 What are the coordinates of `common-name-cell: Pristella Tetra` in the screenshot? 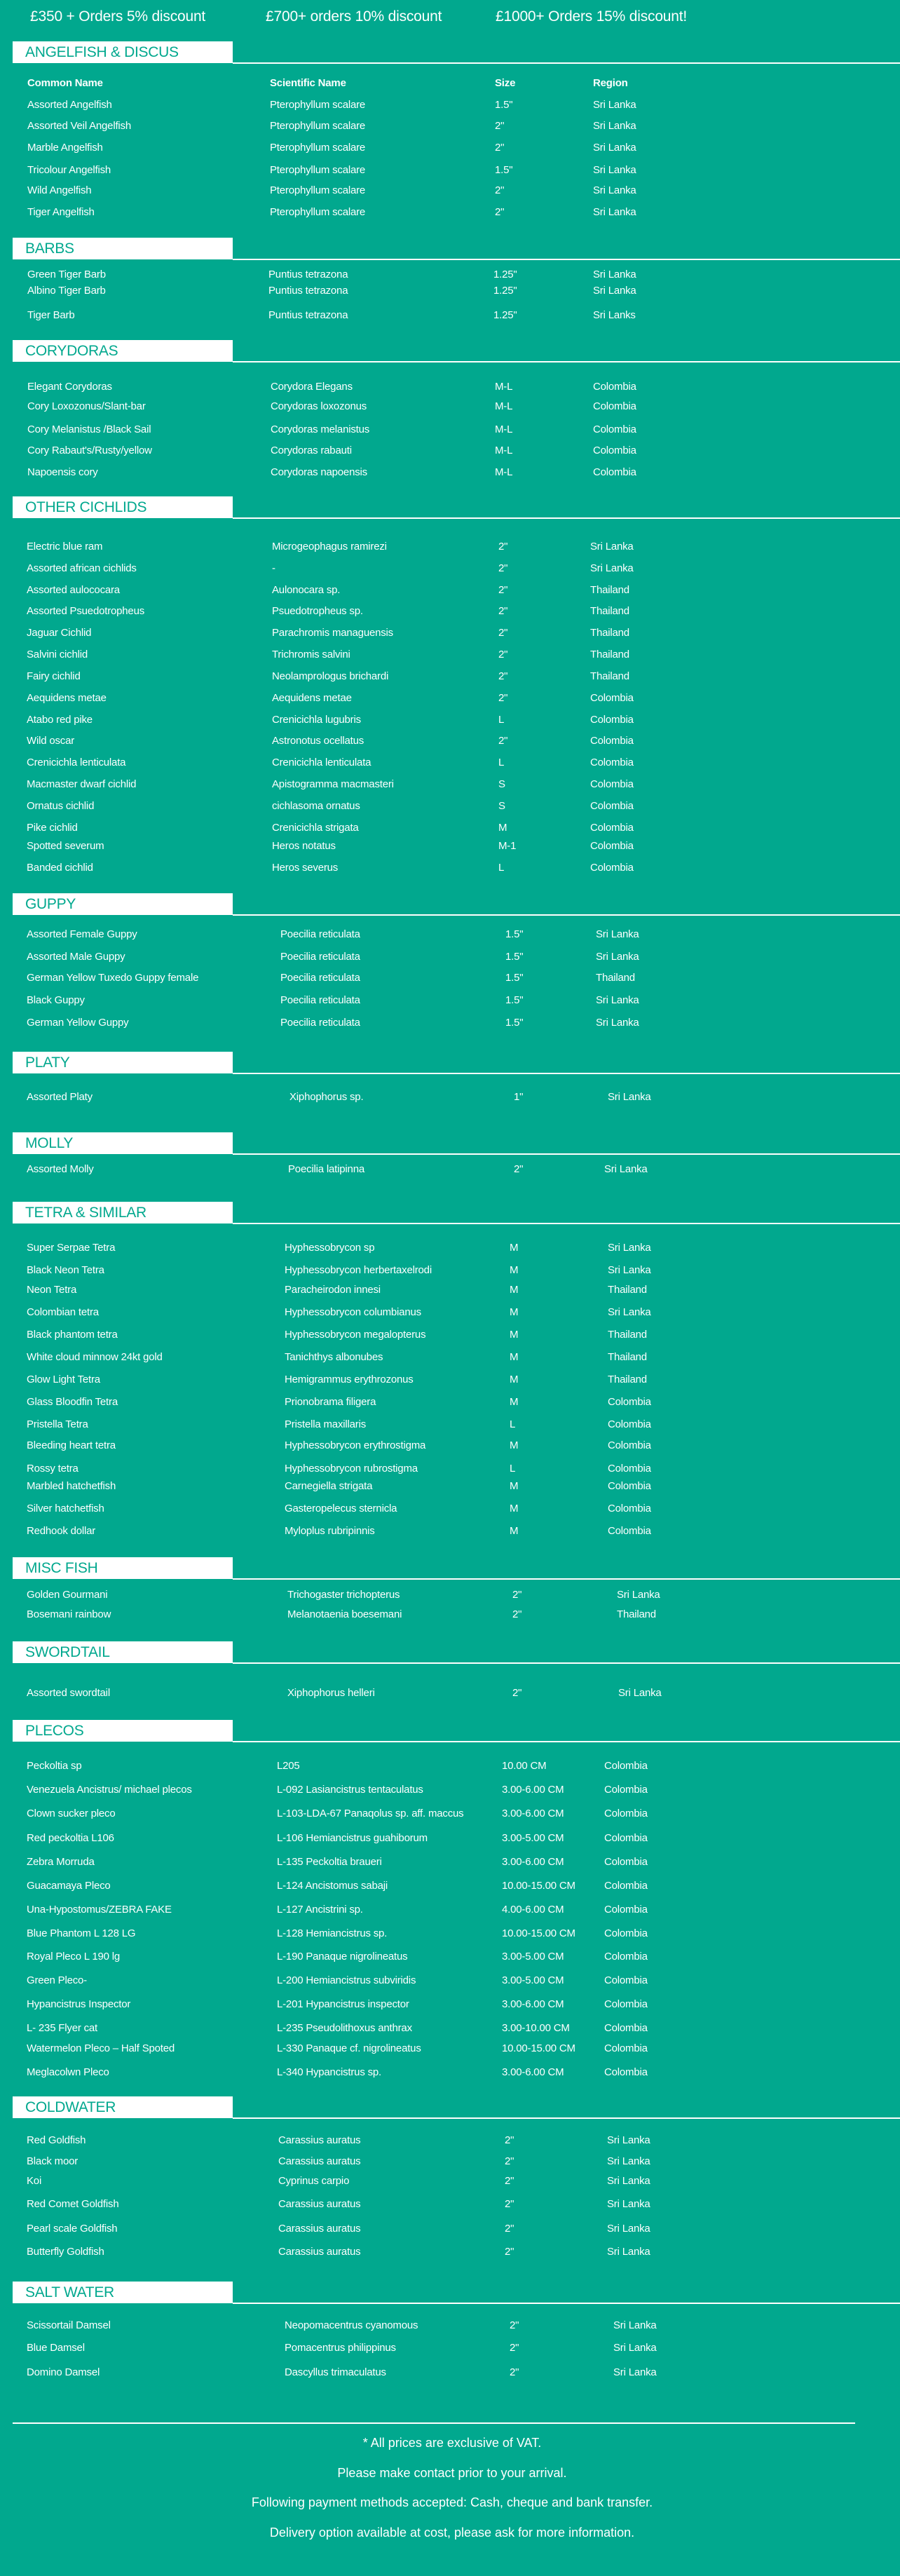 It's located at (57, 1424).